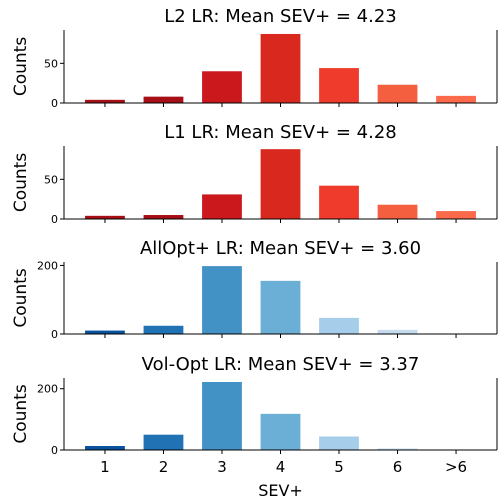 The width and height of the screenshot is (500, 501). Describe the element at coordinates (339, 467) in the screenshot. I see `x-tick-label: 5` at that location.